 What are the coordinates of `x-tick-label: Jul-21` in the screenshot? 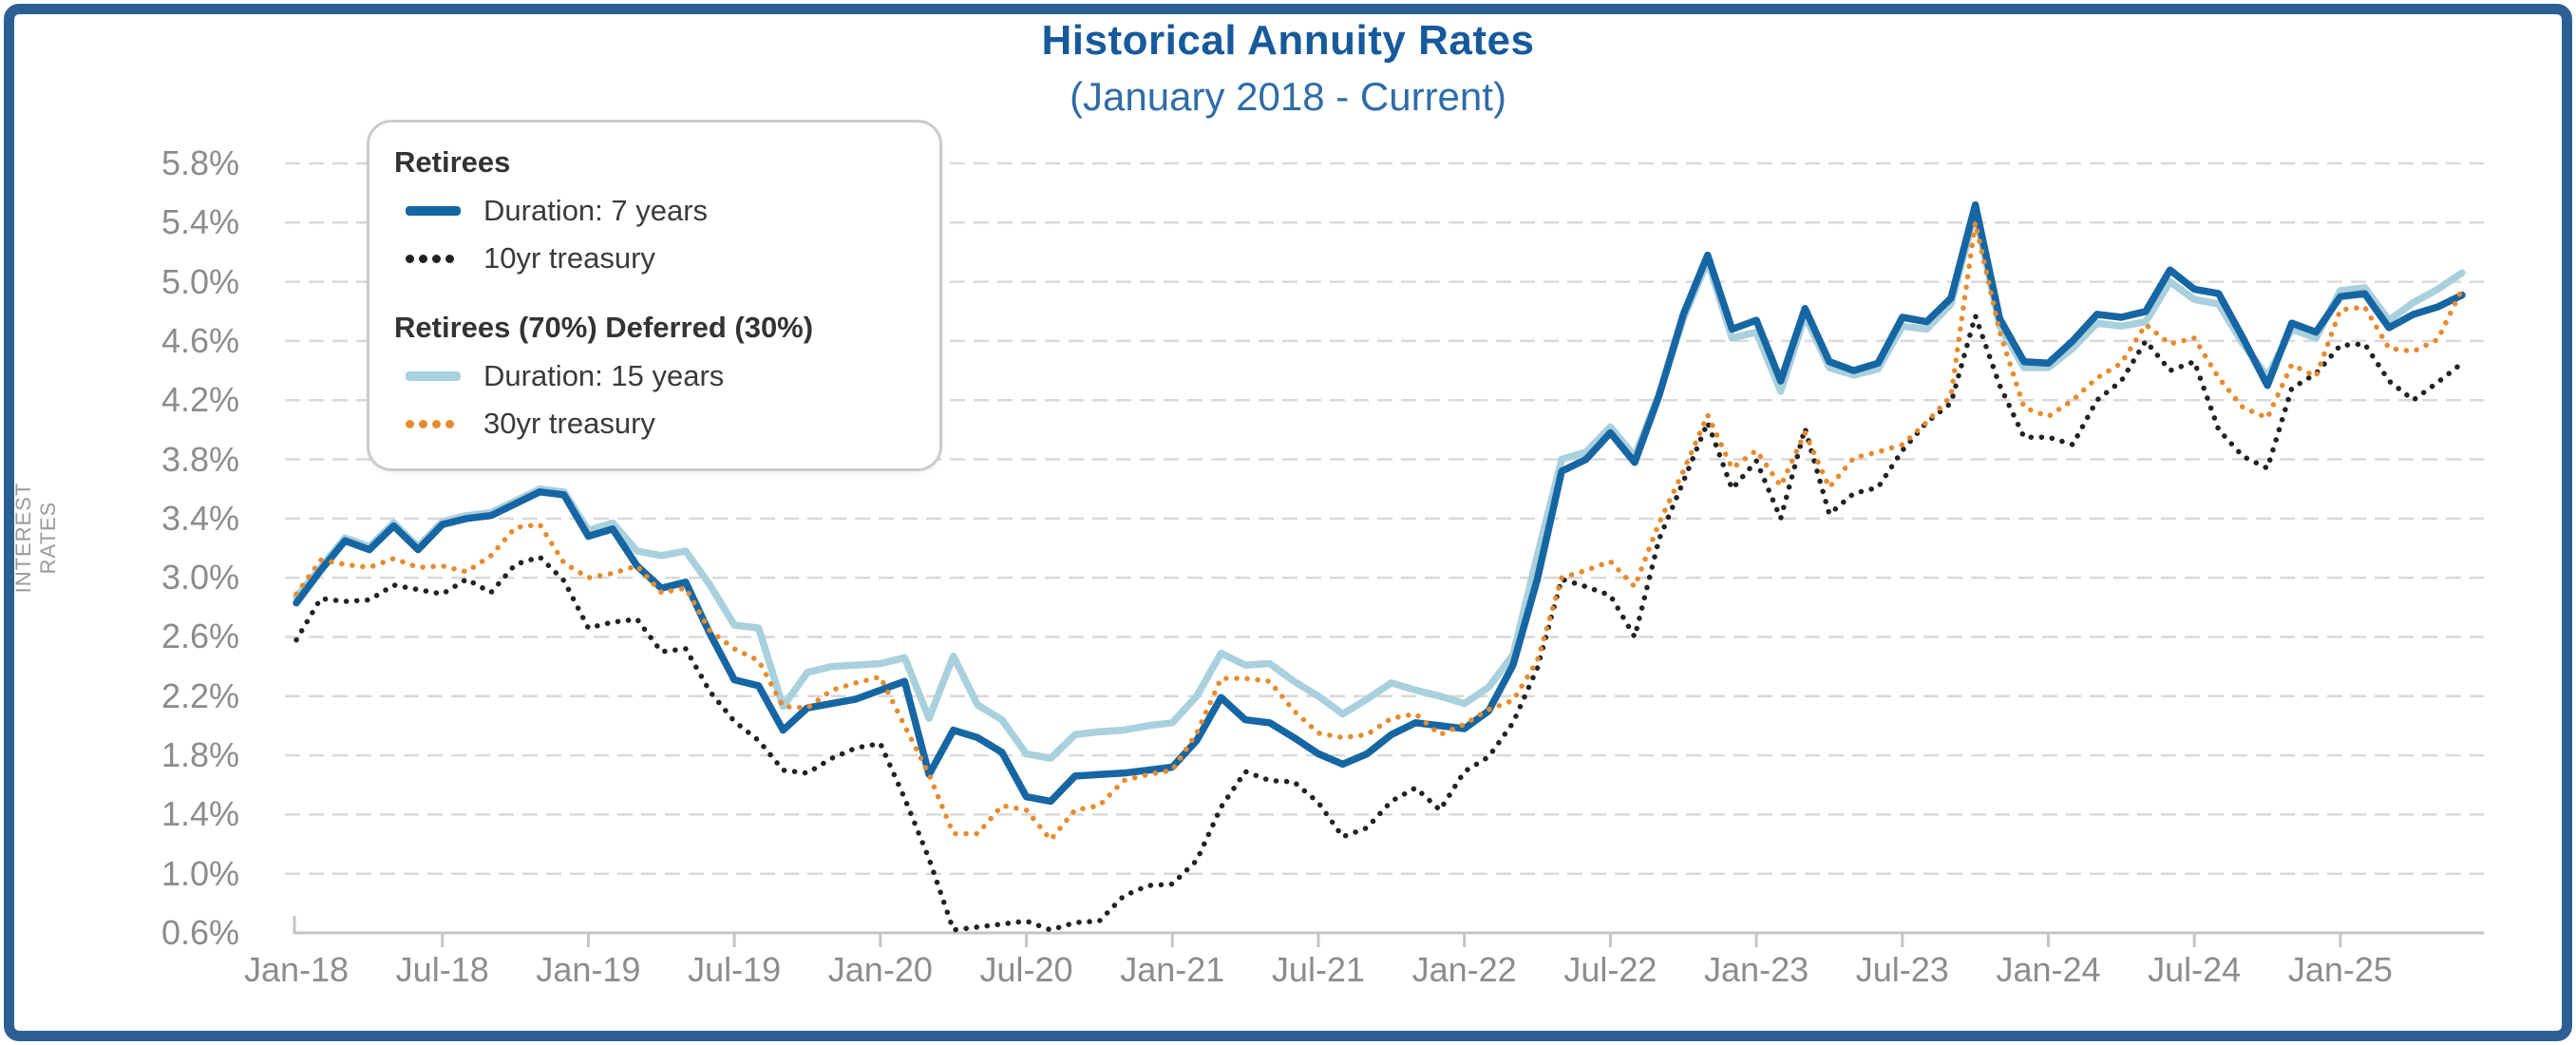 It's located at (1318, 969).